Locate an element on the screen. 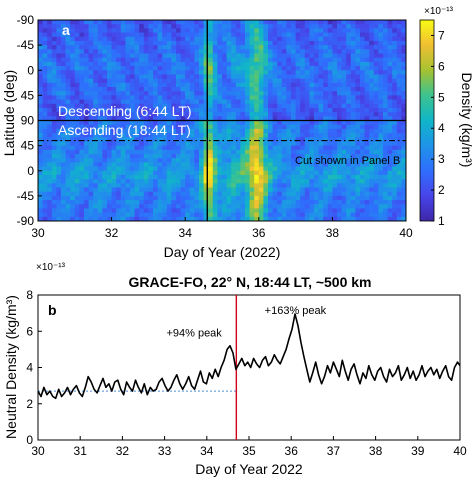 Image resolution: width=474 pixels, height=481 pixels. y-tick-label: 45 is located at coordinates (28, 95).